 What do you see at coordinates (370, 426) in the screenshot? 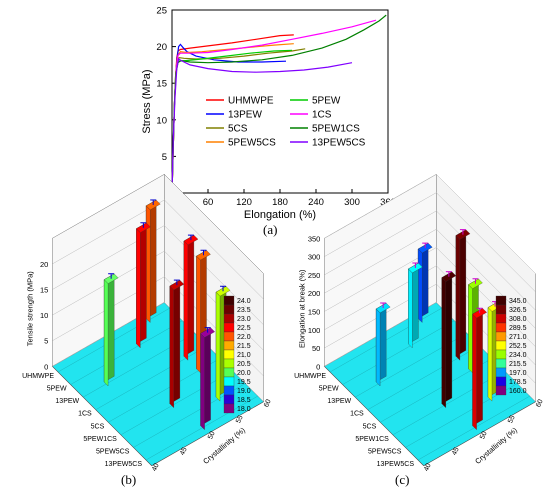
I see `category-label: 5CS` at bounding box center [370, 426].